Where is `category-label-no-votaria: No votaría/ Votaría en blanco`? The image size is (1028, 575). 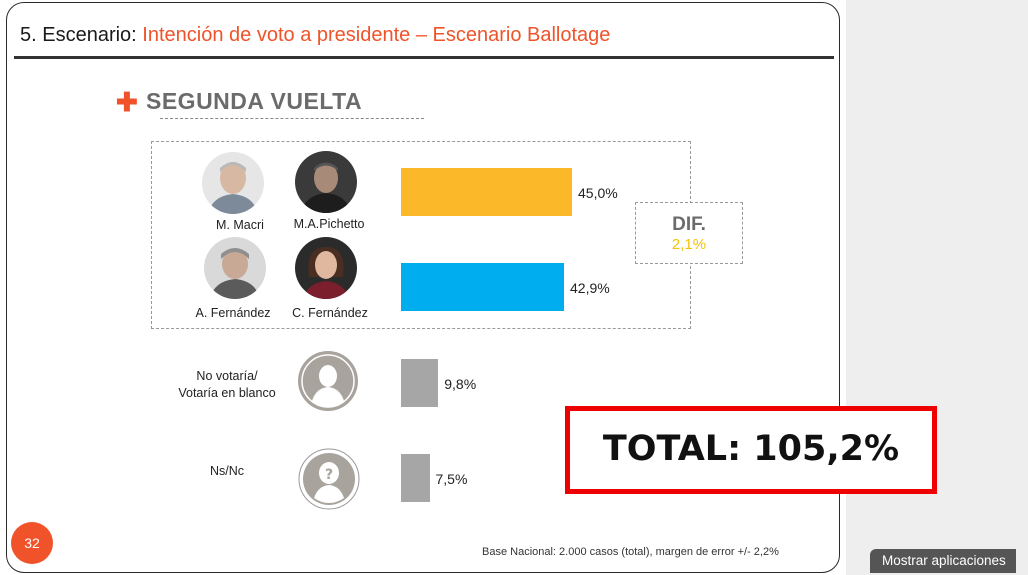 category-label-no-votaria: No votaría/ Votaría en blanco is located at coordinates (226, 385).